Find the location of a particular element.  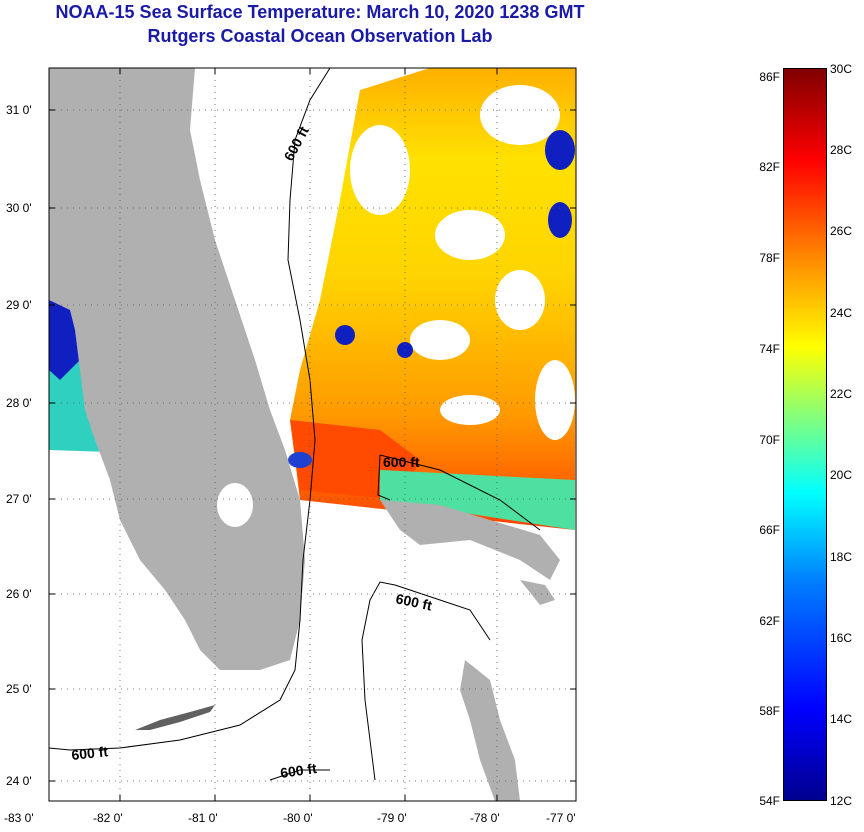

scale-f-label: 78F is located at coordinates (769, 258).